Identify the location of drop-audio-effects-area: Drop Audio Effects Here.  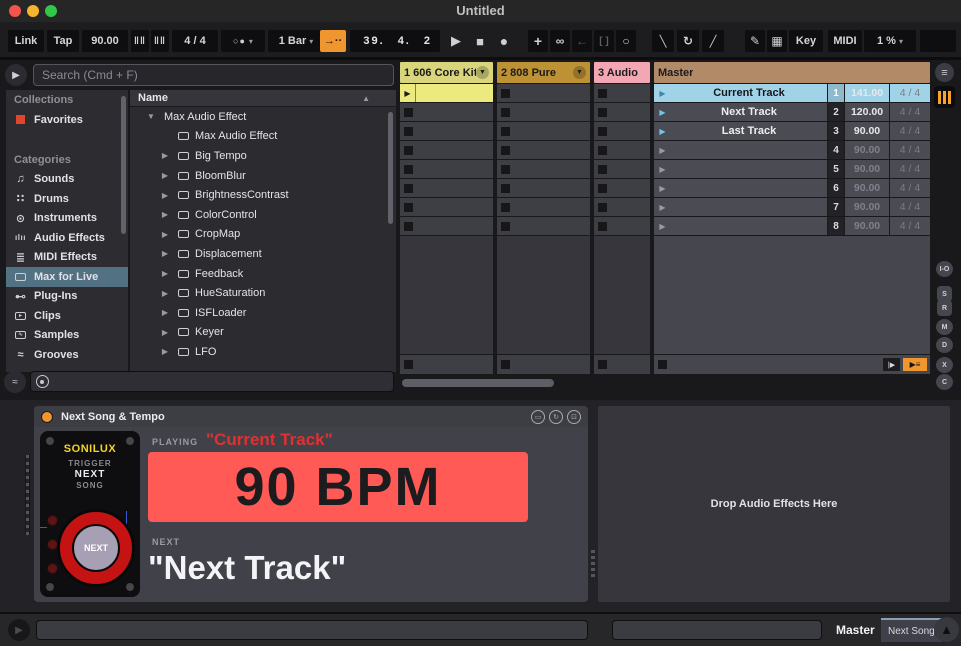
(774, 504).